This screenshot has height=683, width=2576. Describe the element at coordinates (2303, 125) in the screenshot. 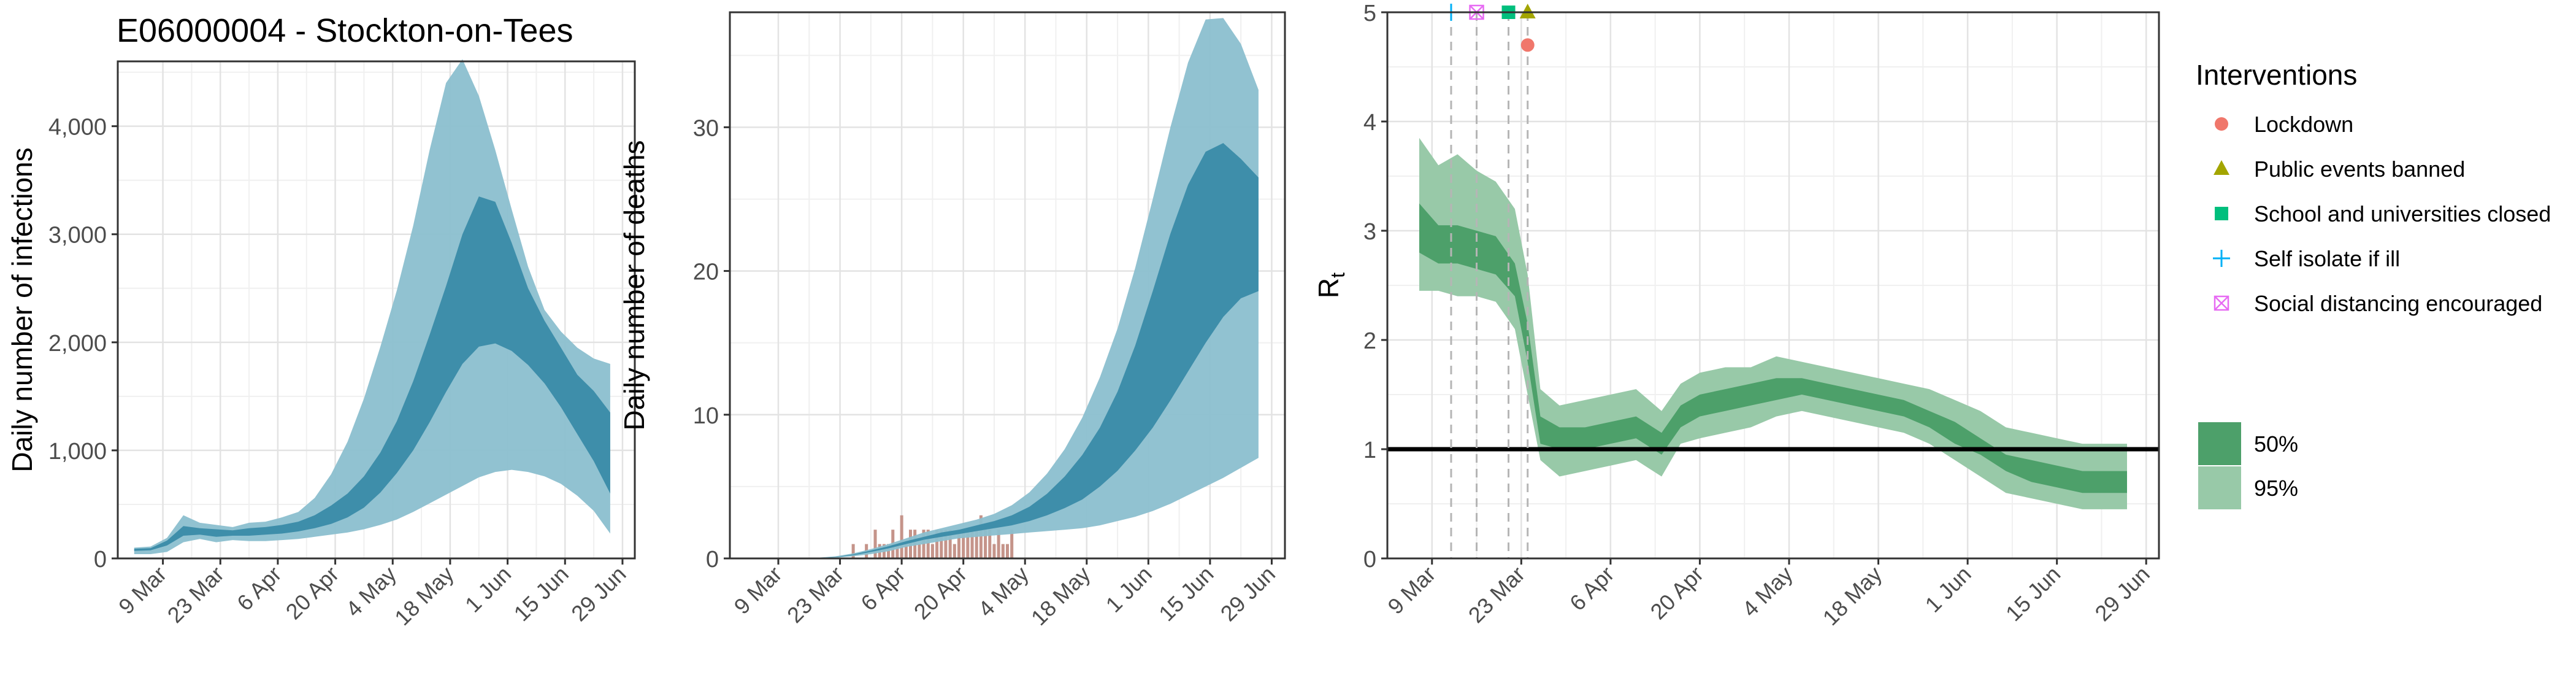

I see `legend-label: Lockdown` at that location.